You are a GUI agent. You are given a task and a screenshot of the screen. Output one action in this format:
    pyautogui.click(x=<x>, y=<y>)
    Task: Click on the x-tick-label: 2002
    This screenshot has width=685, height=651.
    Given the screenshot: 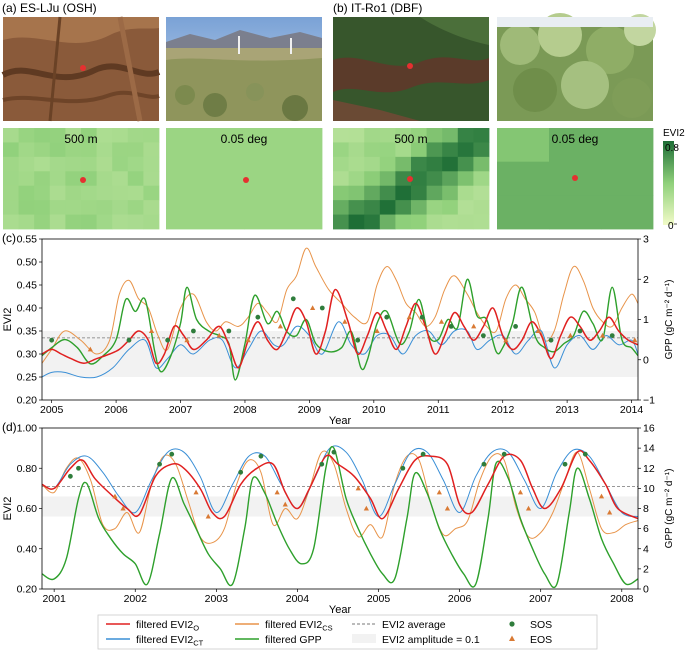 What is the action you would take?
    pyautogui.click(x=136, y=599)
    